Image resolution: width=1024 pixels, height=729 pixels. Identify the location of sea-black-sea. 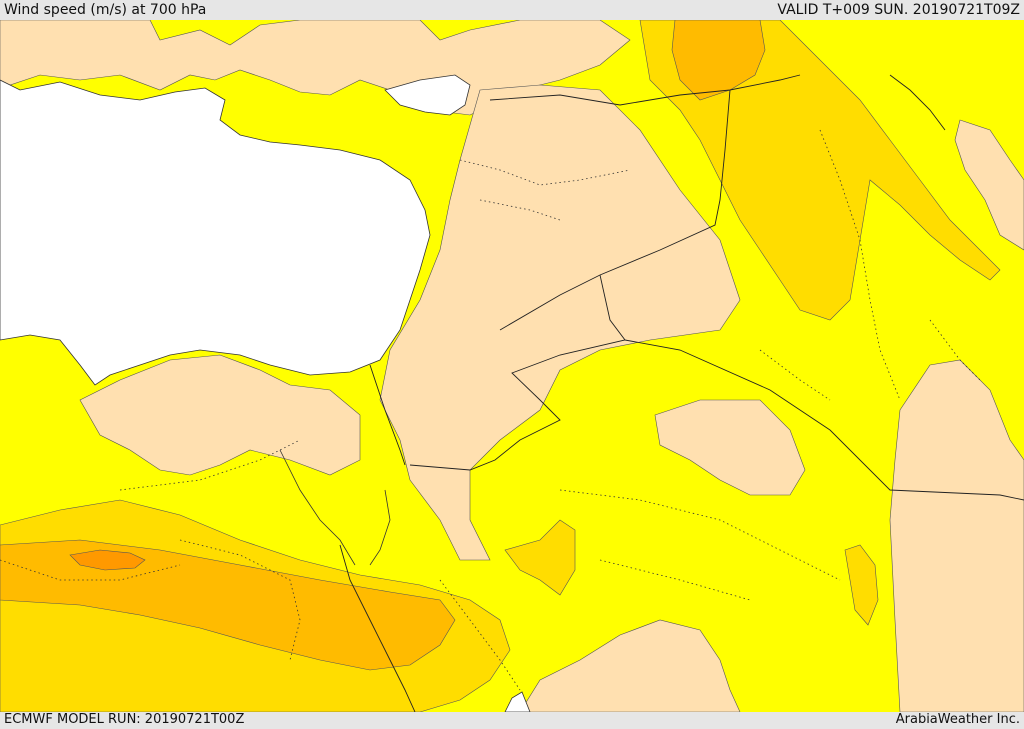
(427, 95).